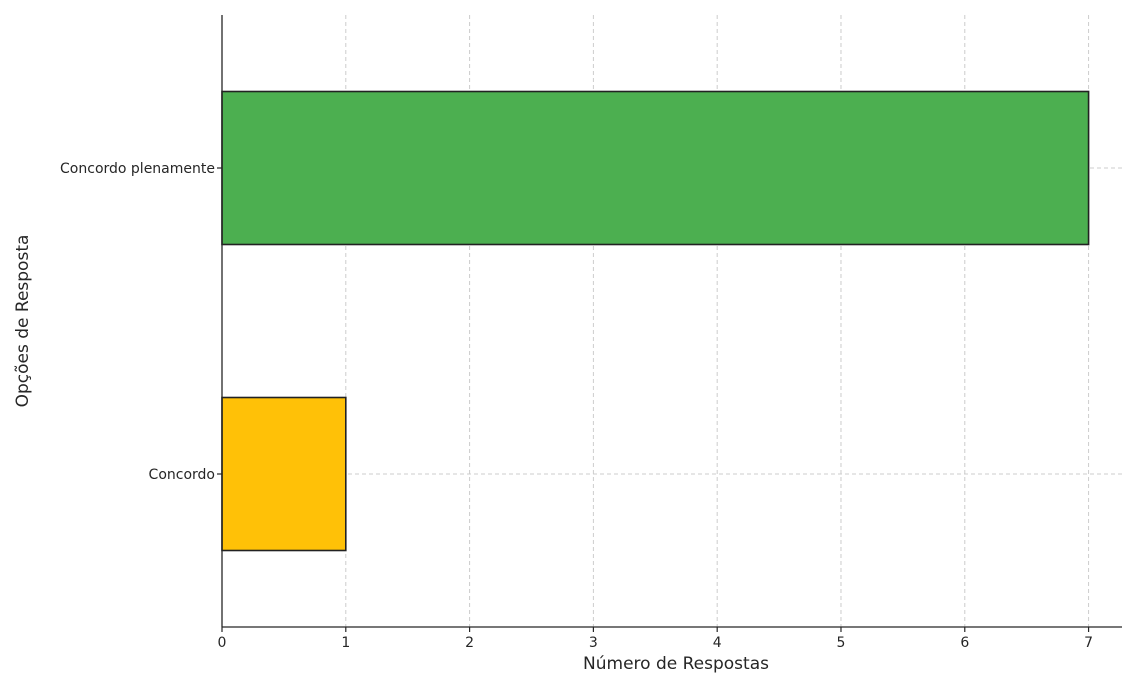 Image resolution: width=1122 pixels, height=675 pixels. What do you see at coordinates (593, 643) in the screenshot?
I see `x-tick-label: 3` at bounding box center [593, 643].